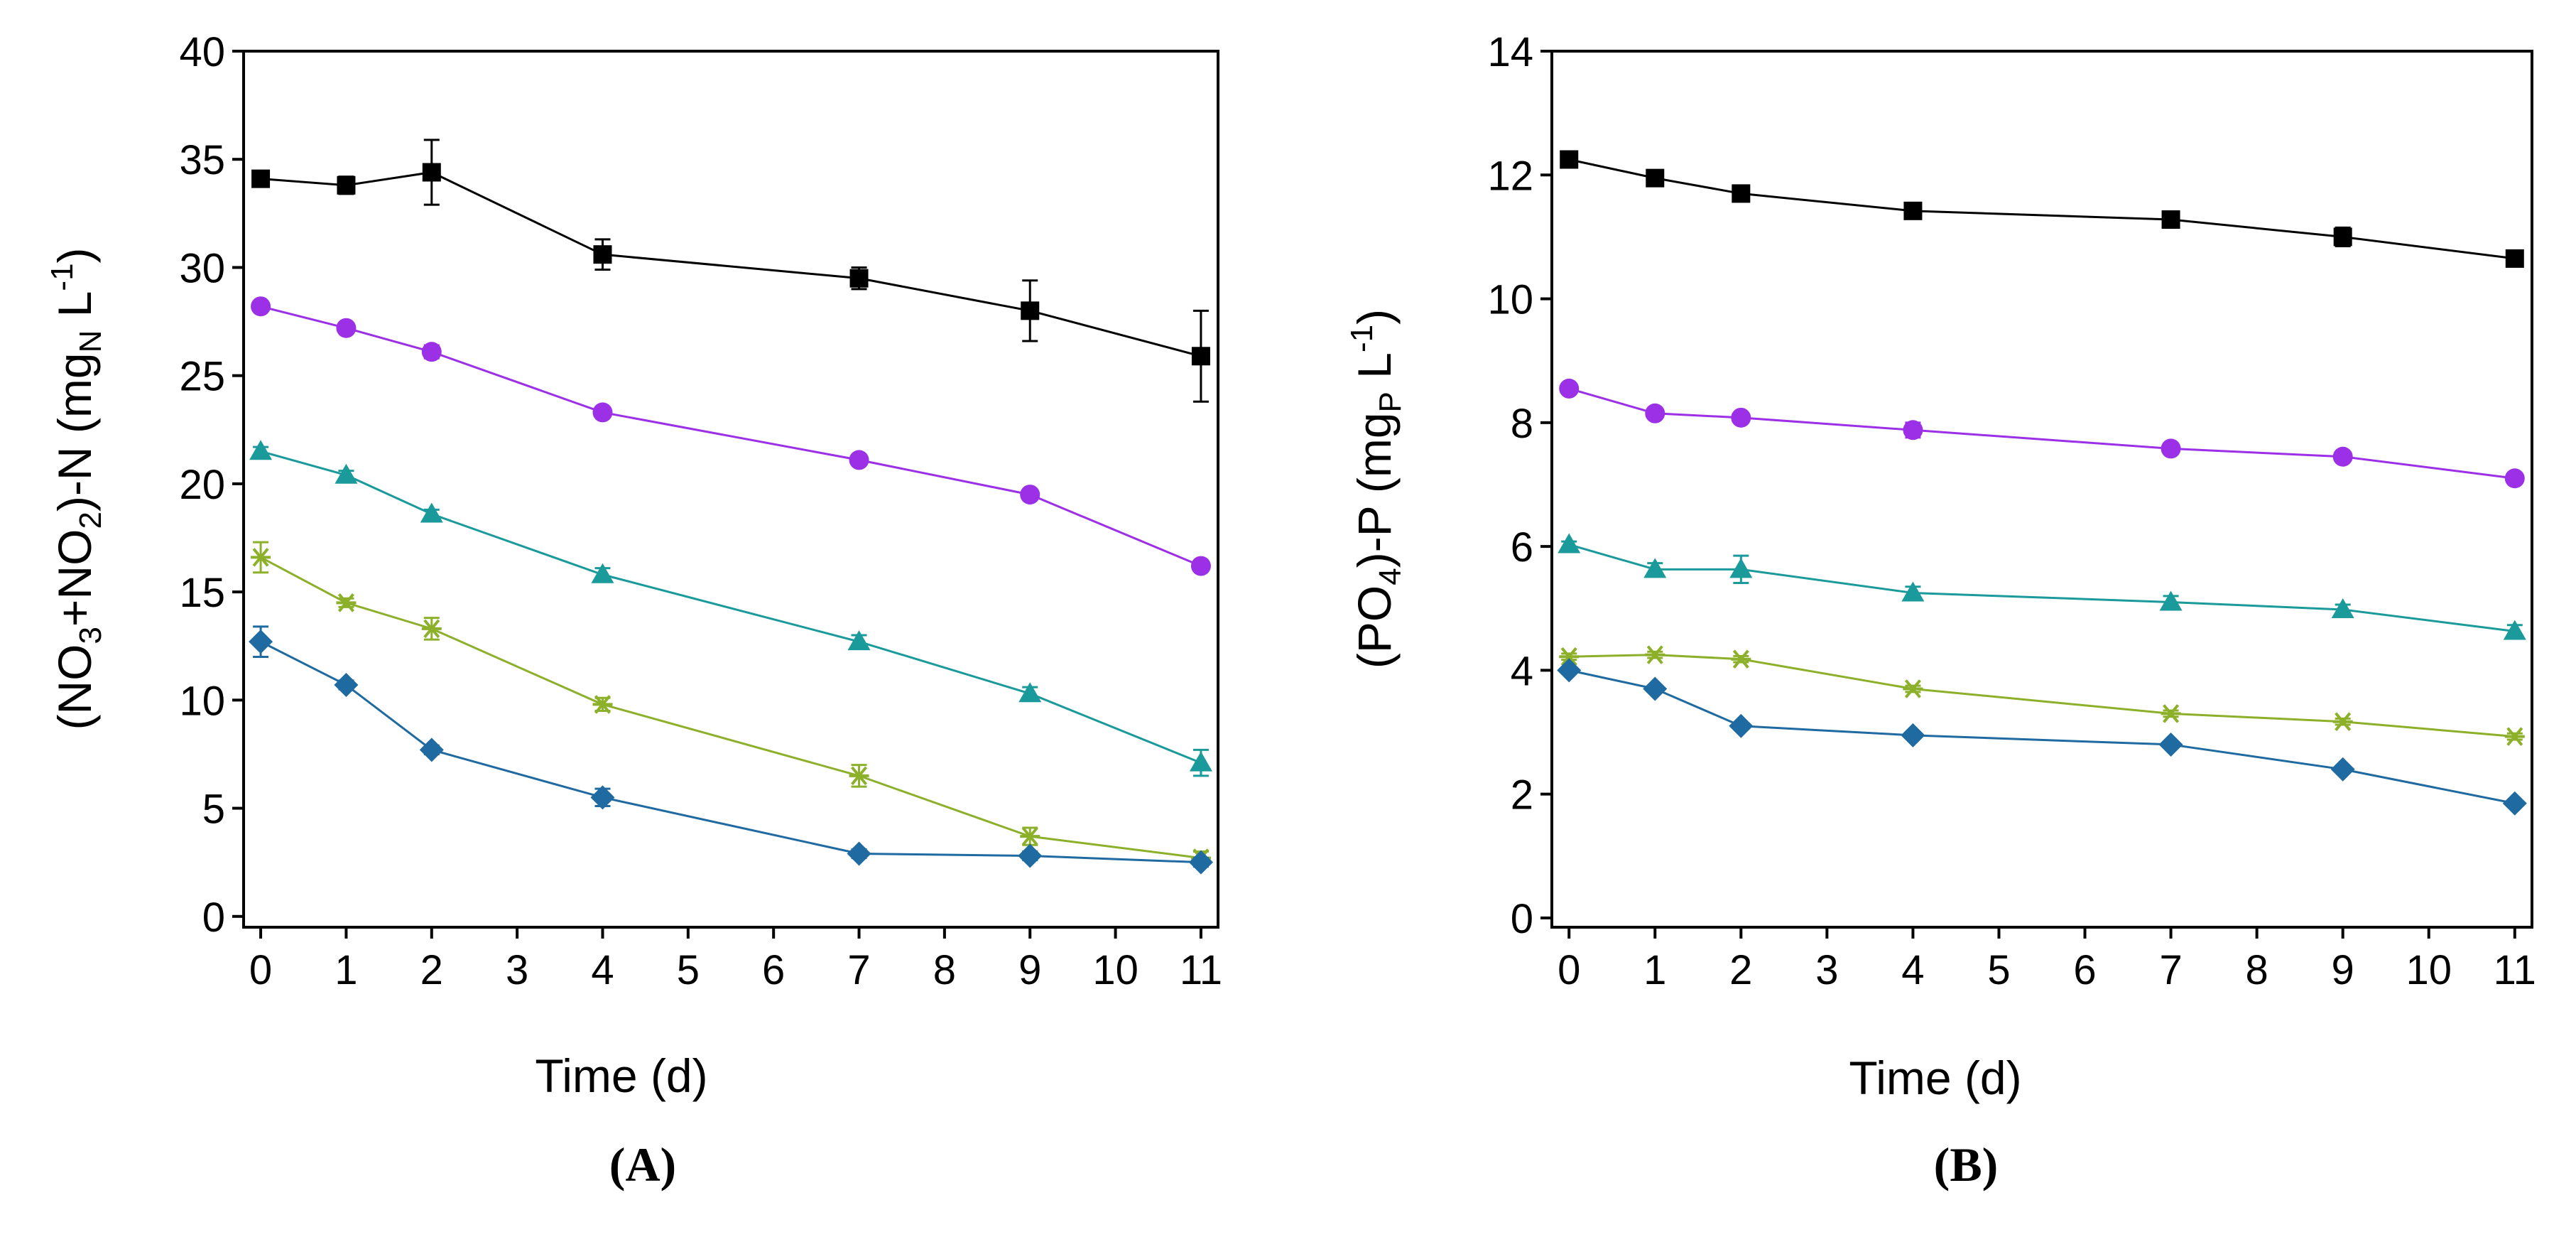  Describe the element at coordinates (774, 970) in the screenshot. I see `x-tick-label: 6` at that location.